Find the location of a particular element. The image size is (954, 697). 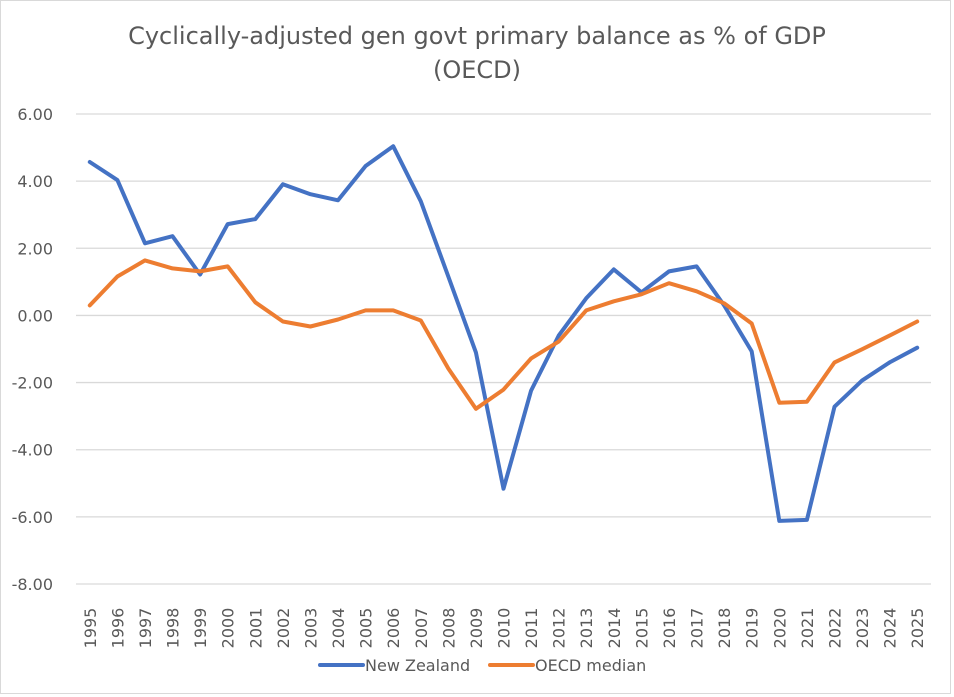

x-tick-label: 1997 is located at coordinates (145, 628).